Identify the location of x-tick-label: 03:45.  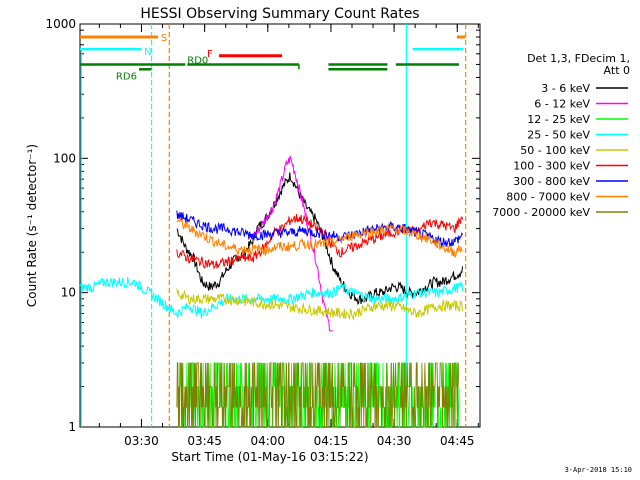
(204, 441).